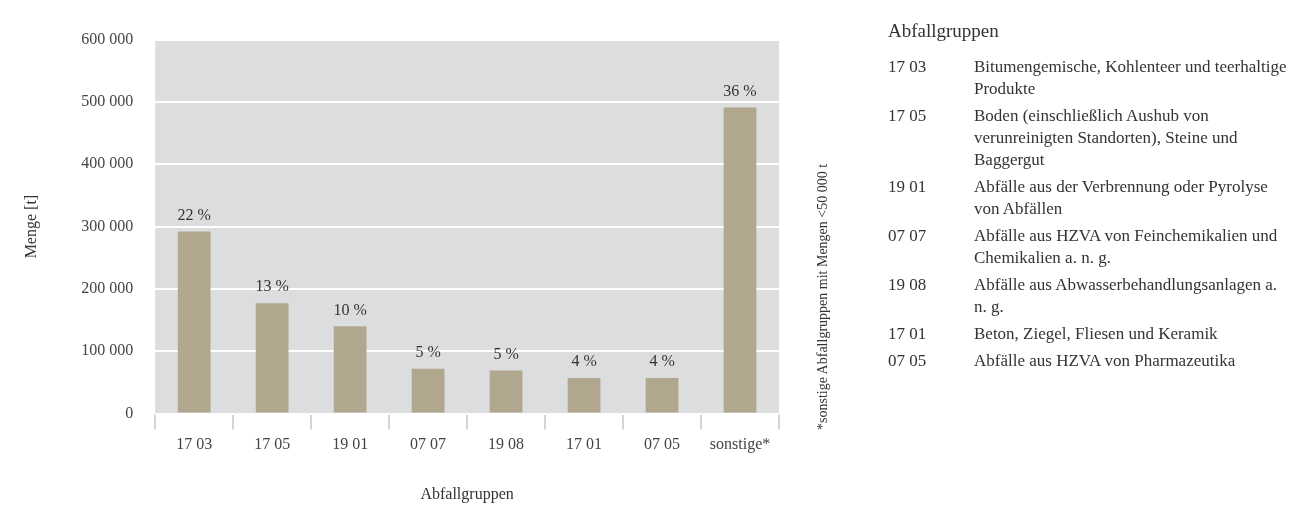 The width and height of the screenshot is (1311, 509). What do you see at coordinates (584, 444) in the screenshot?
I see `x-tick-label: 17 01` at bounding box center [584, 444].